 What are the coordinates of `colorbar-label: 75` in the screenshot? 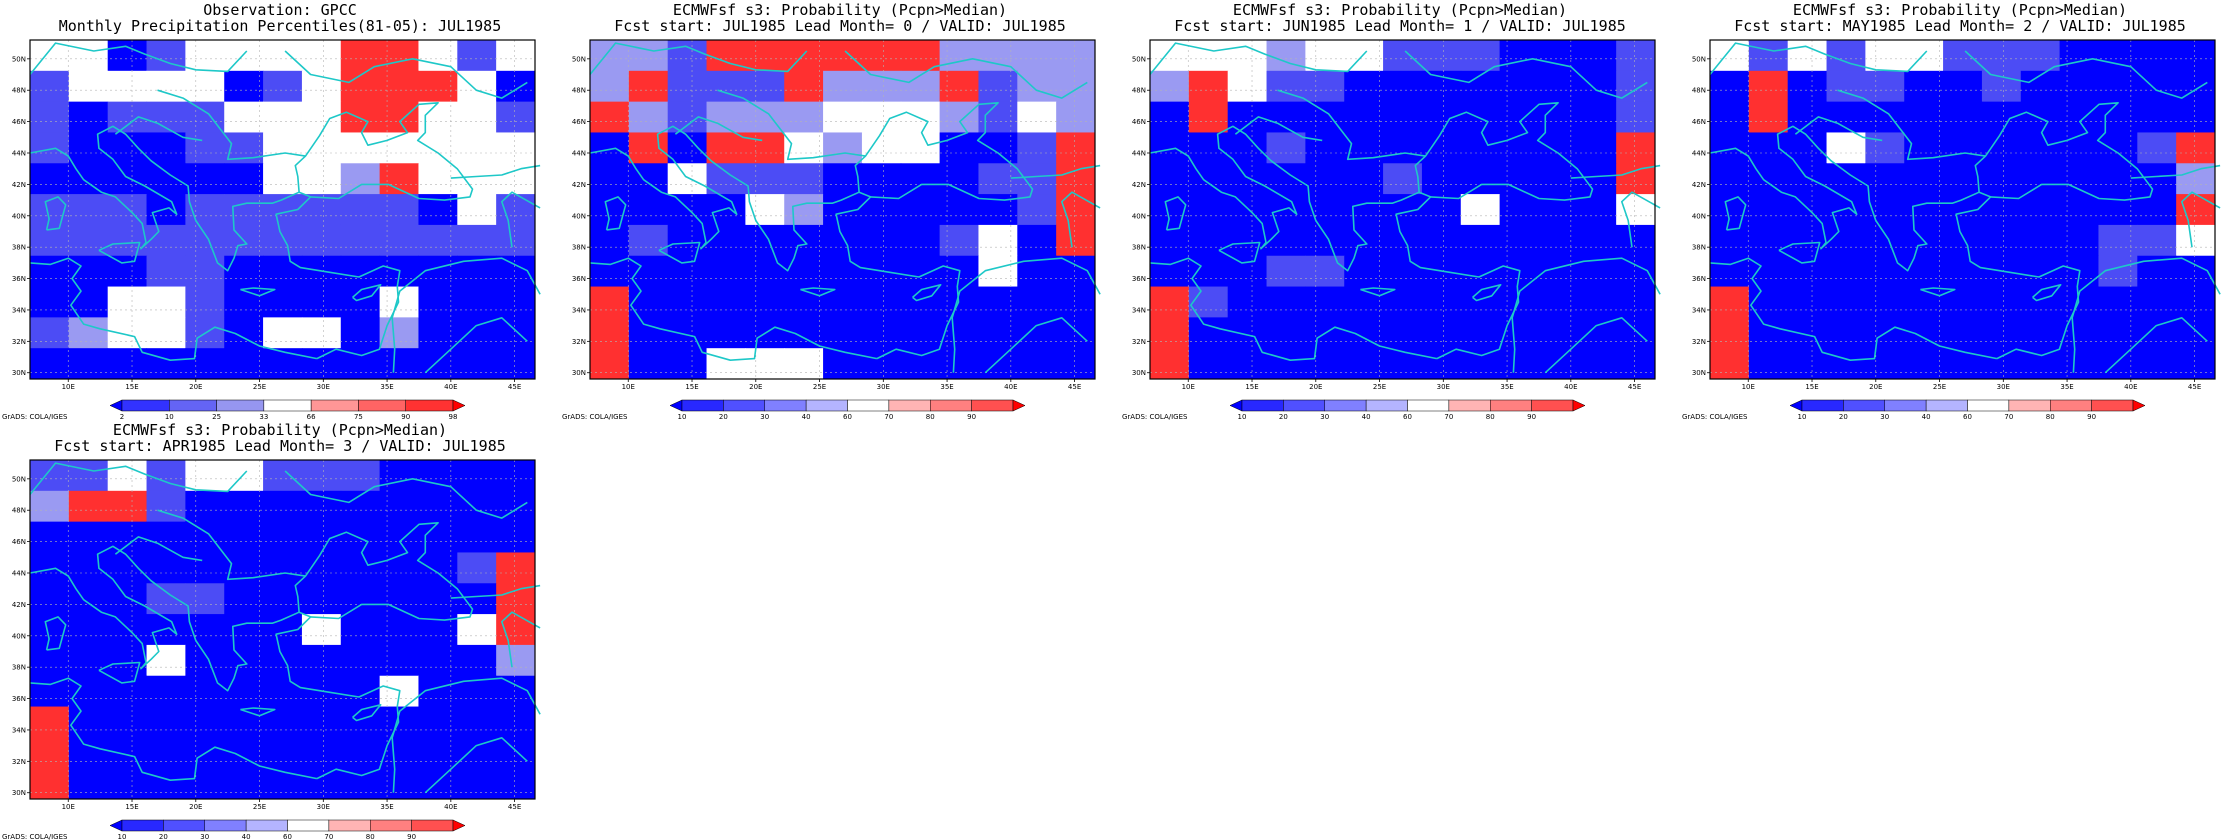 It's located at (358, 416).